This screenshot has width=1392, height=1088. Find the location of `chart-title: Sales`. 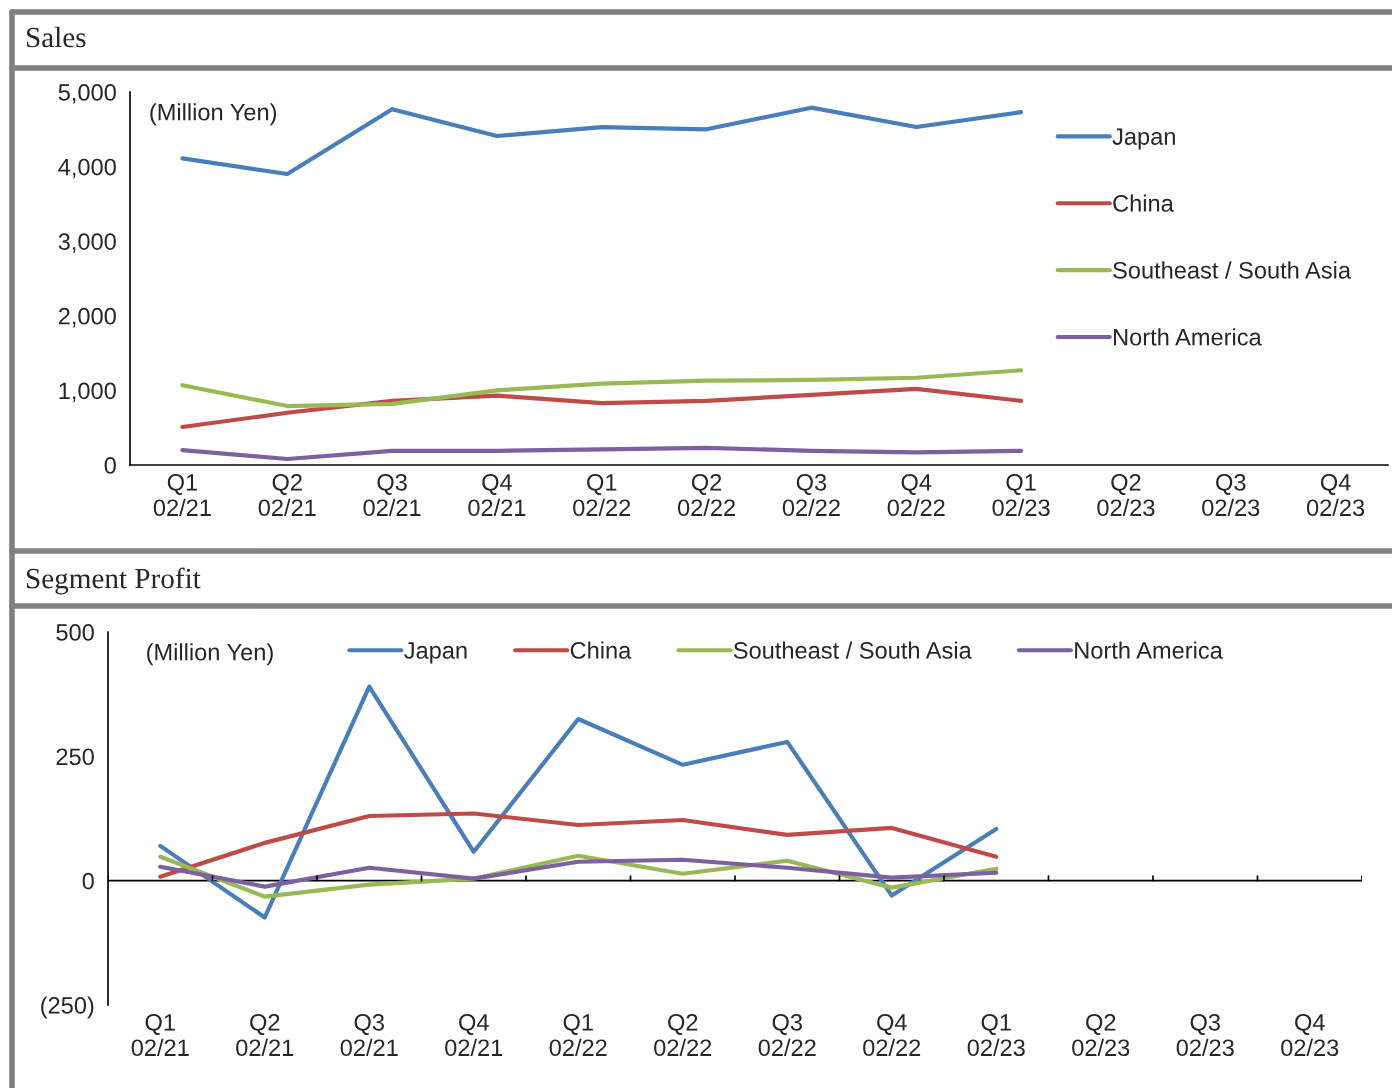

chart-title: Sales is located at coordinates (56, 37).